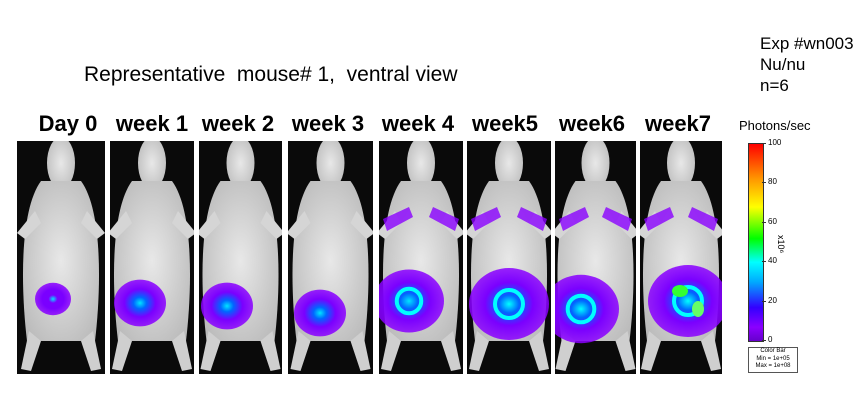 This screenshot has width=867, height=400. What do you see at coordinates (68, 123) in the screenshot?
I see `panel-label-day0: Day 0` at bounding box center [68, 123].